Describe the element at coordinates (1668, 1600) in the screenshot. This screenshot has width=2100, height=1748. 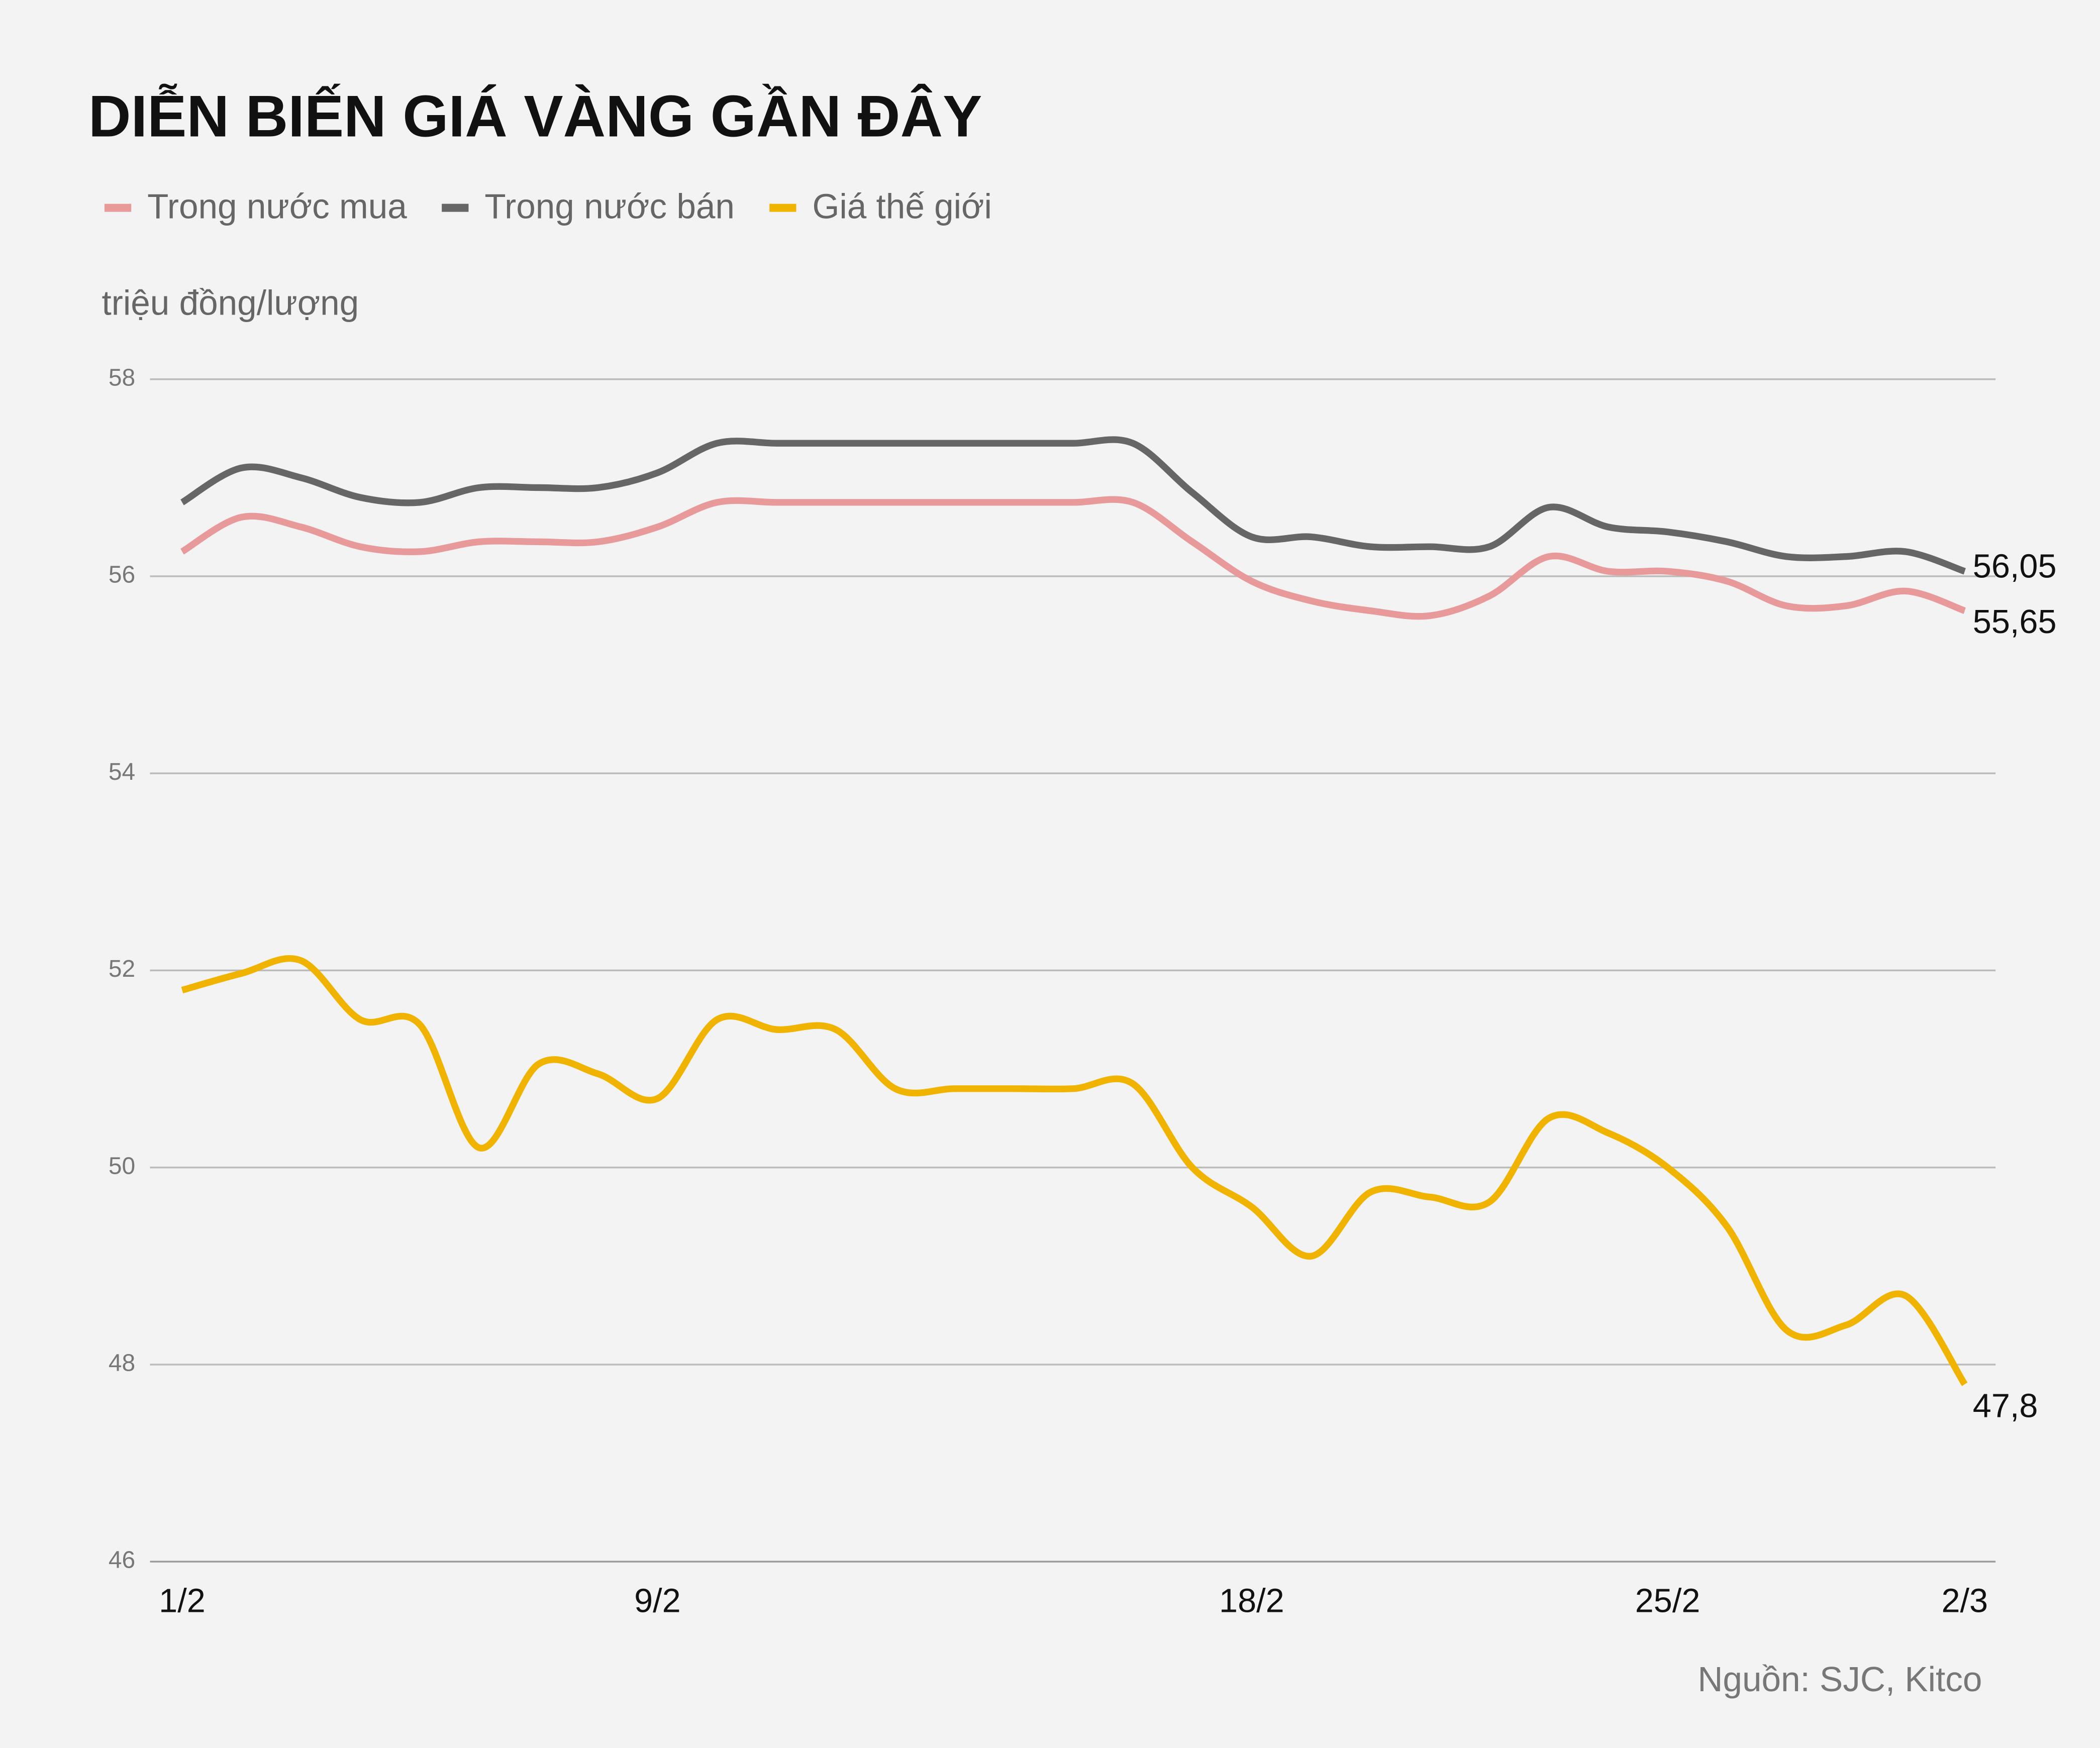
I see `x-tick-label: 25/2` at that location.